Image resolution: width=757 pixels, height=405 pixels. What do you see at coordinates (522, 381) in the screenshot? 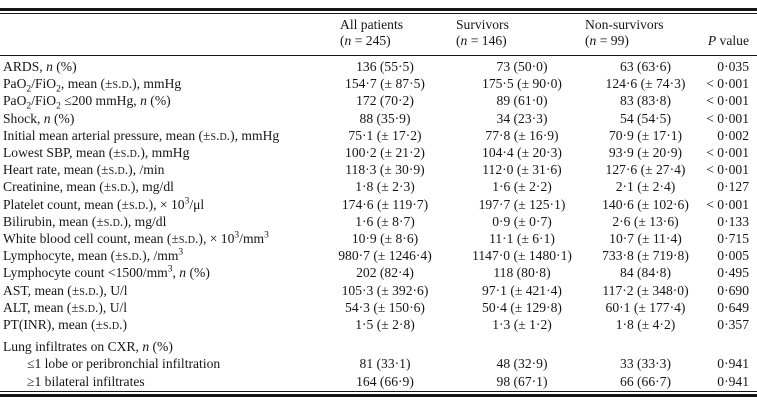
I see `value-cell: 98 (67·1)` at bounding box center [522, 381].